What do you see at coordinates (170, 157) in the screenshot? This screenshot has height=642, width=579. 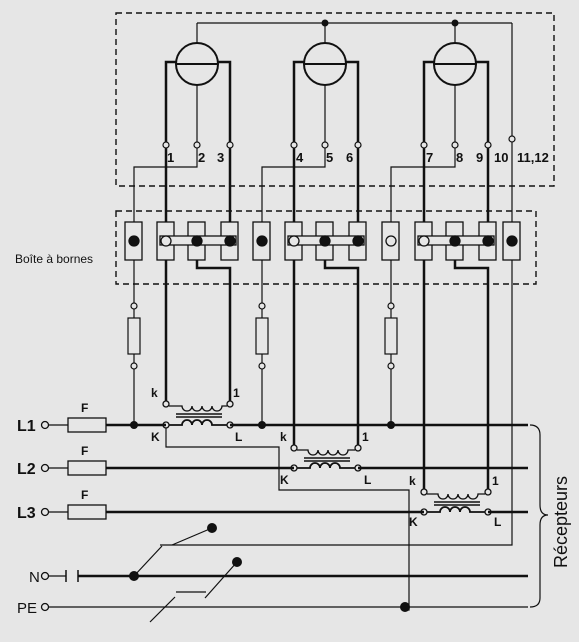 I see `terminal-number-1: 1` at bounding box center [170, 157].